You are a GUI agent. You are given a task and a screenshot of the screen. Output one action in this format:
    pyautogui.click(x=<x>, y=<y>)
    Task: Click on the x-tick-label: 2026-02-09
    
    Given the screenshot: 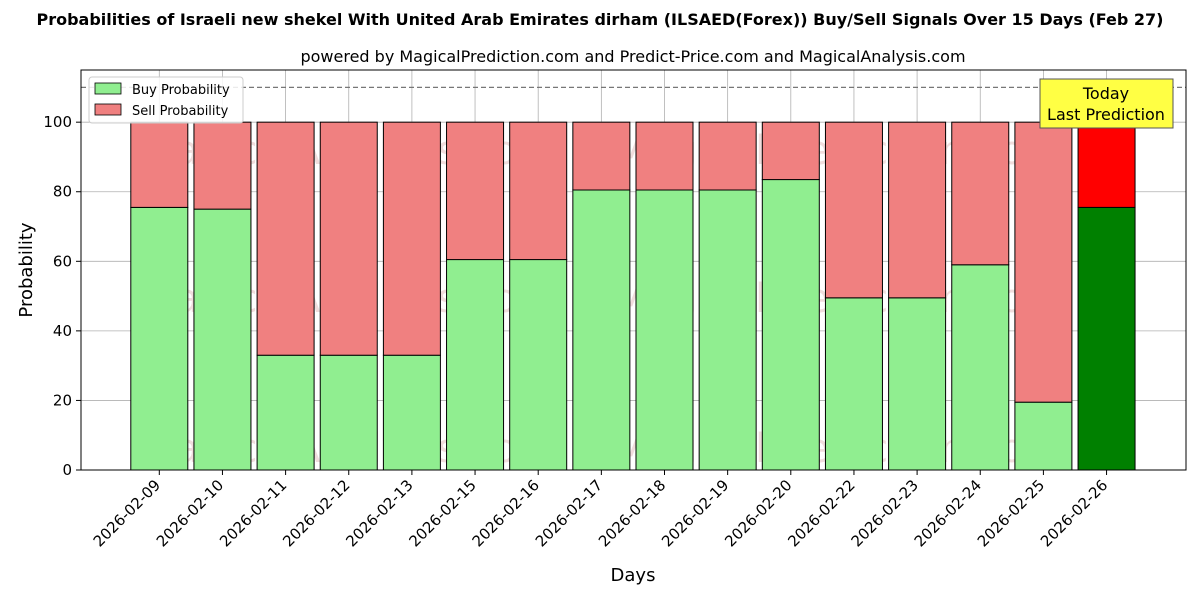 What is the action you would take?
    pyautogui.click(x=127, y=513)
    